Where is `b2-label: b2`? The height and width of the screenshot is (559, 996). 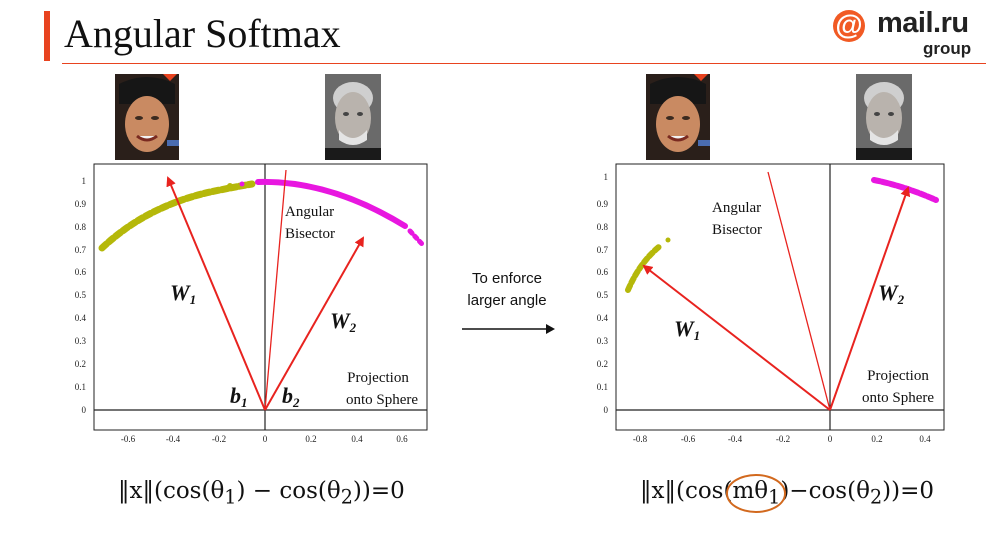 b2-label: b2 is located at coordinates (291, 396).